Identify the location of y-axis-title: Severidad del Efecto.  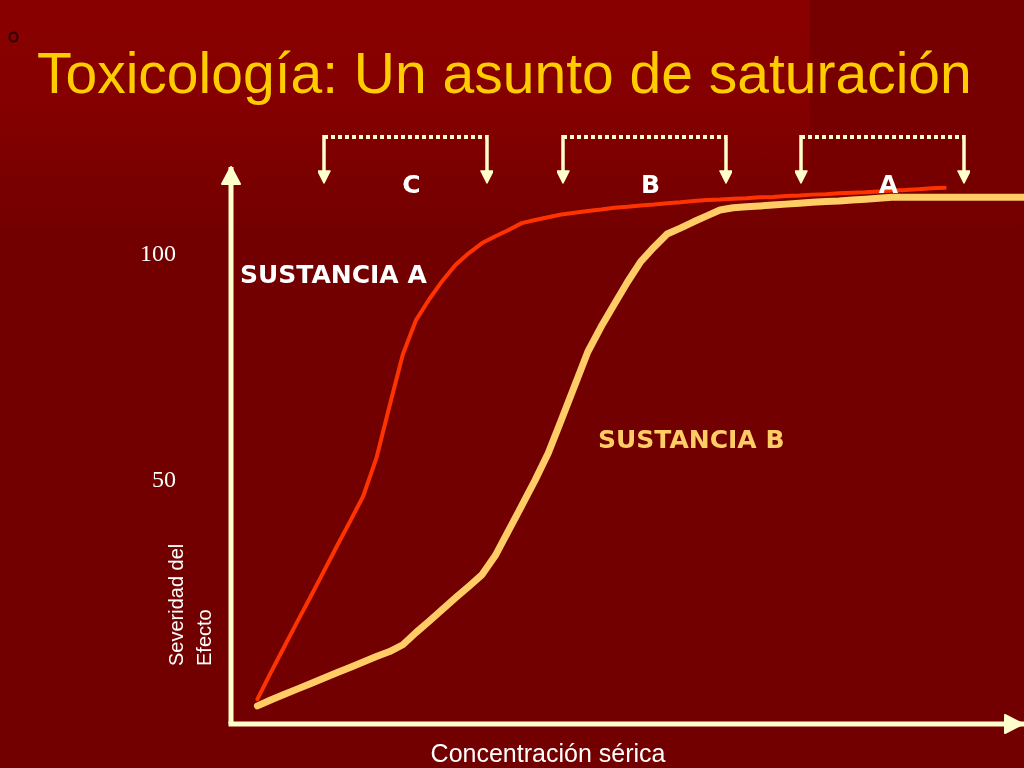
(190, 604).